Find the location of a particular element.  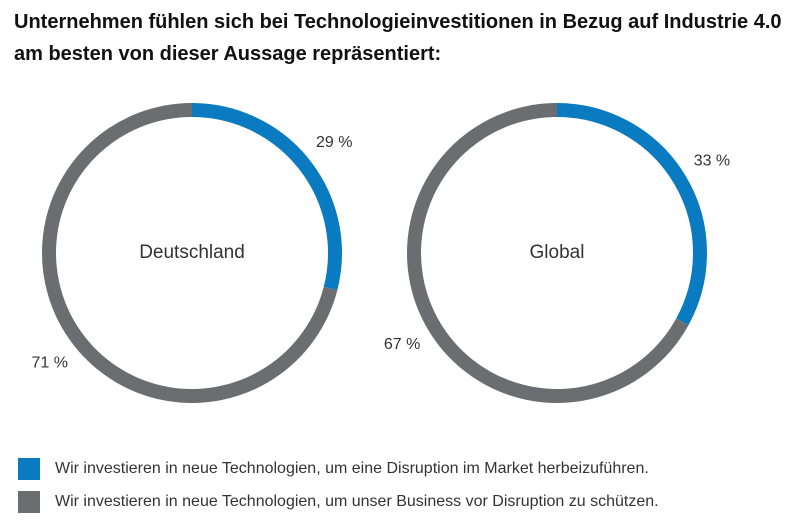

value-label: 67 % is located at coordinates (402, 344).